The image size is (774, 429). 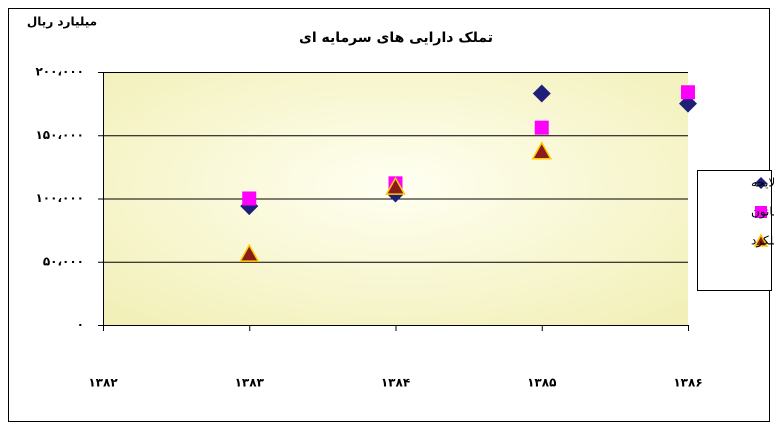 What do you see at coordinates (541, 383) in the screenshot?
I see `x-tick-label: ۱۳۸۵` at bounding box center [541, 383].